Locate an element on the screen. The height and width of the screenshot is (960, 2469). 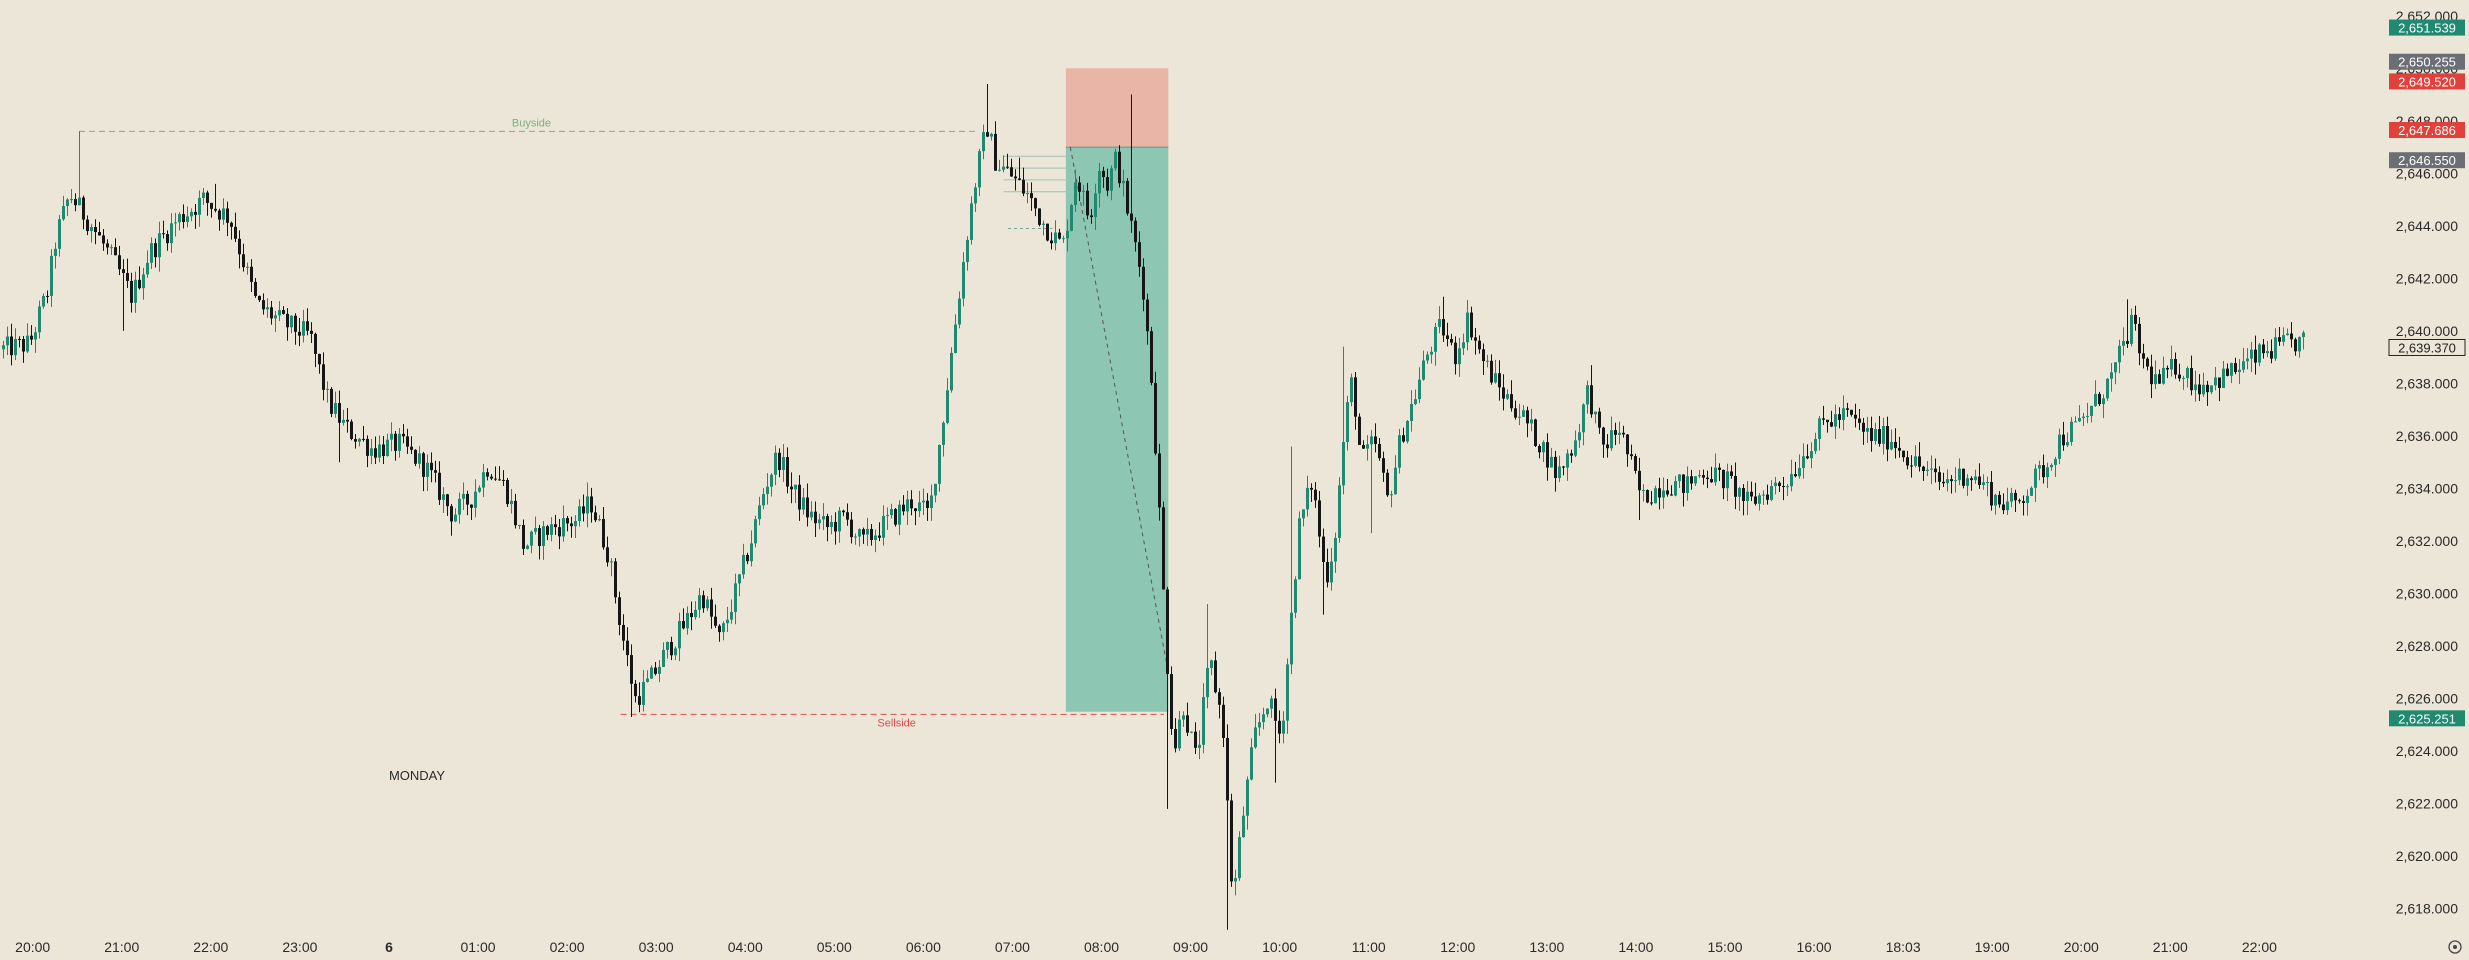
time-tick-label: 12:00 is located at coordinates (1457, 947).